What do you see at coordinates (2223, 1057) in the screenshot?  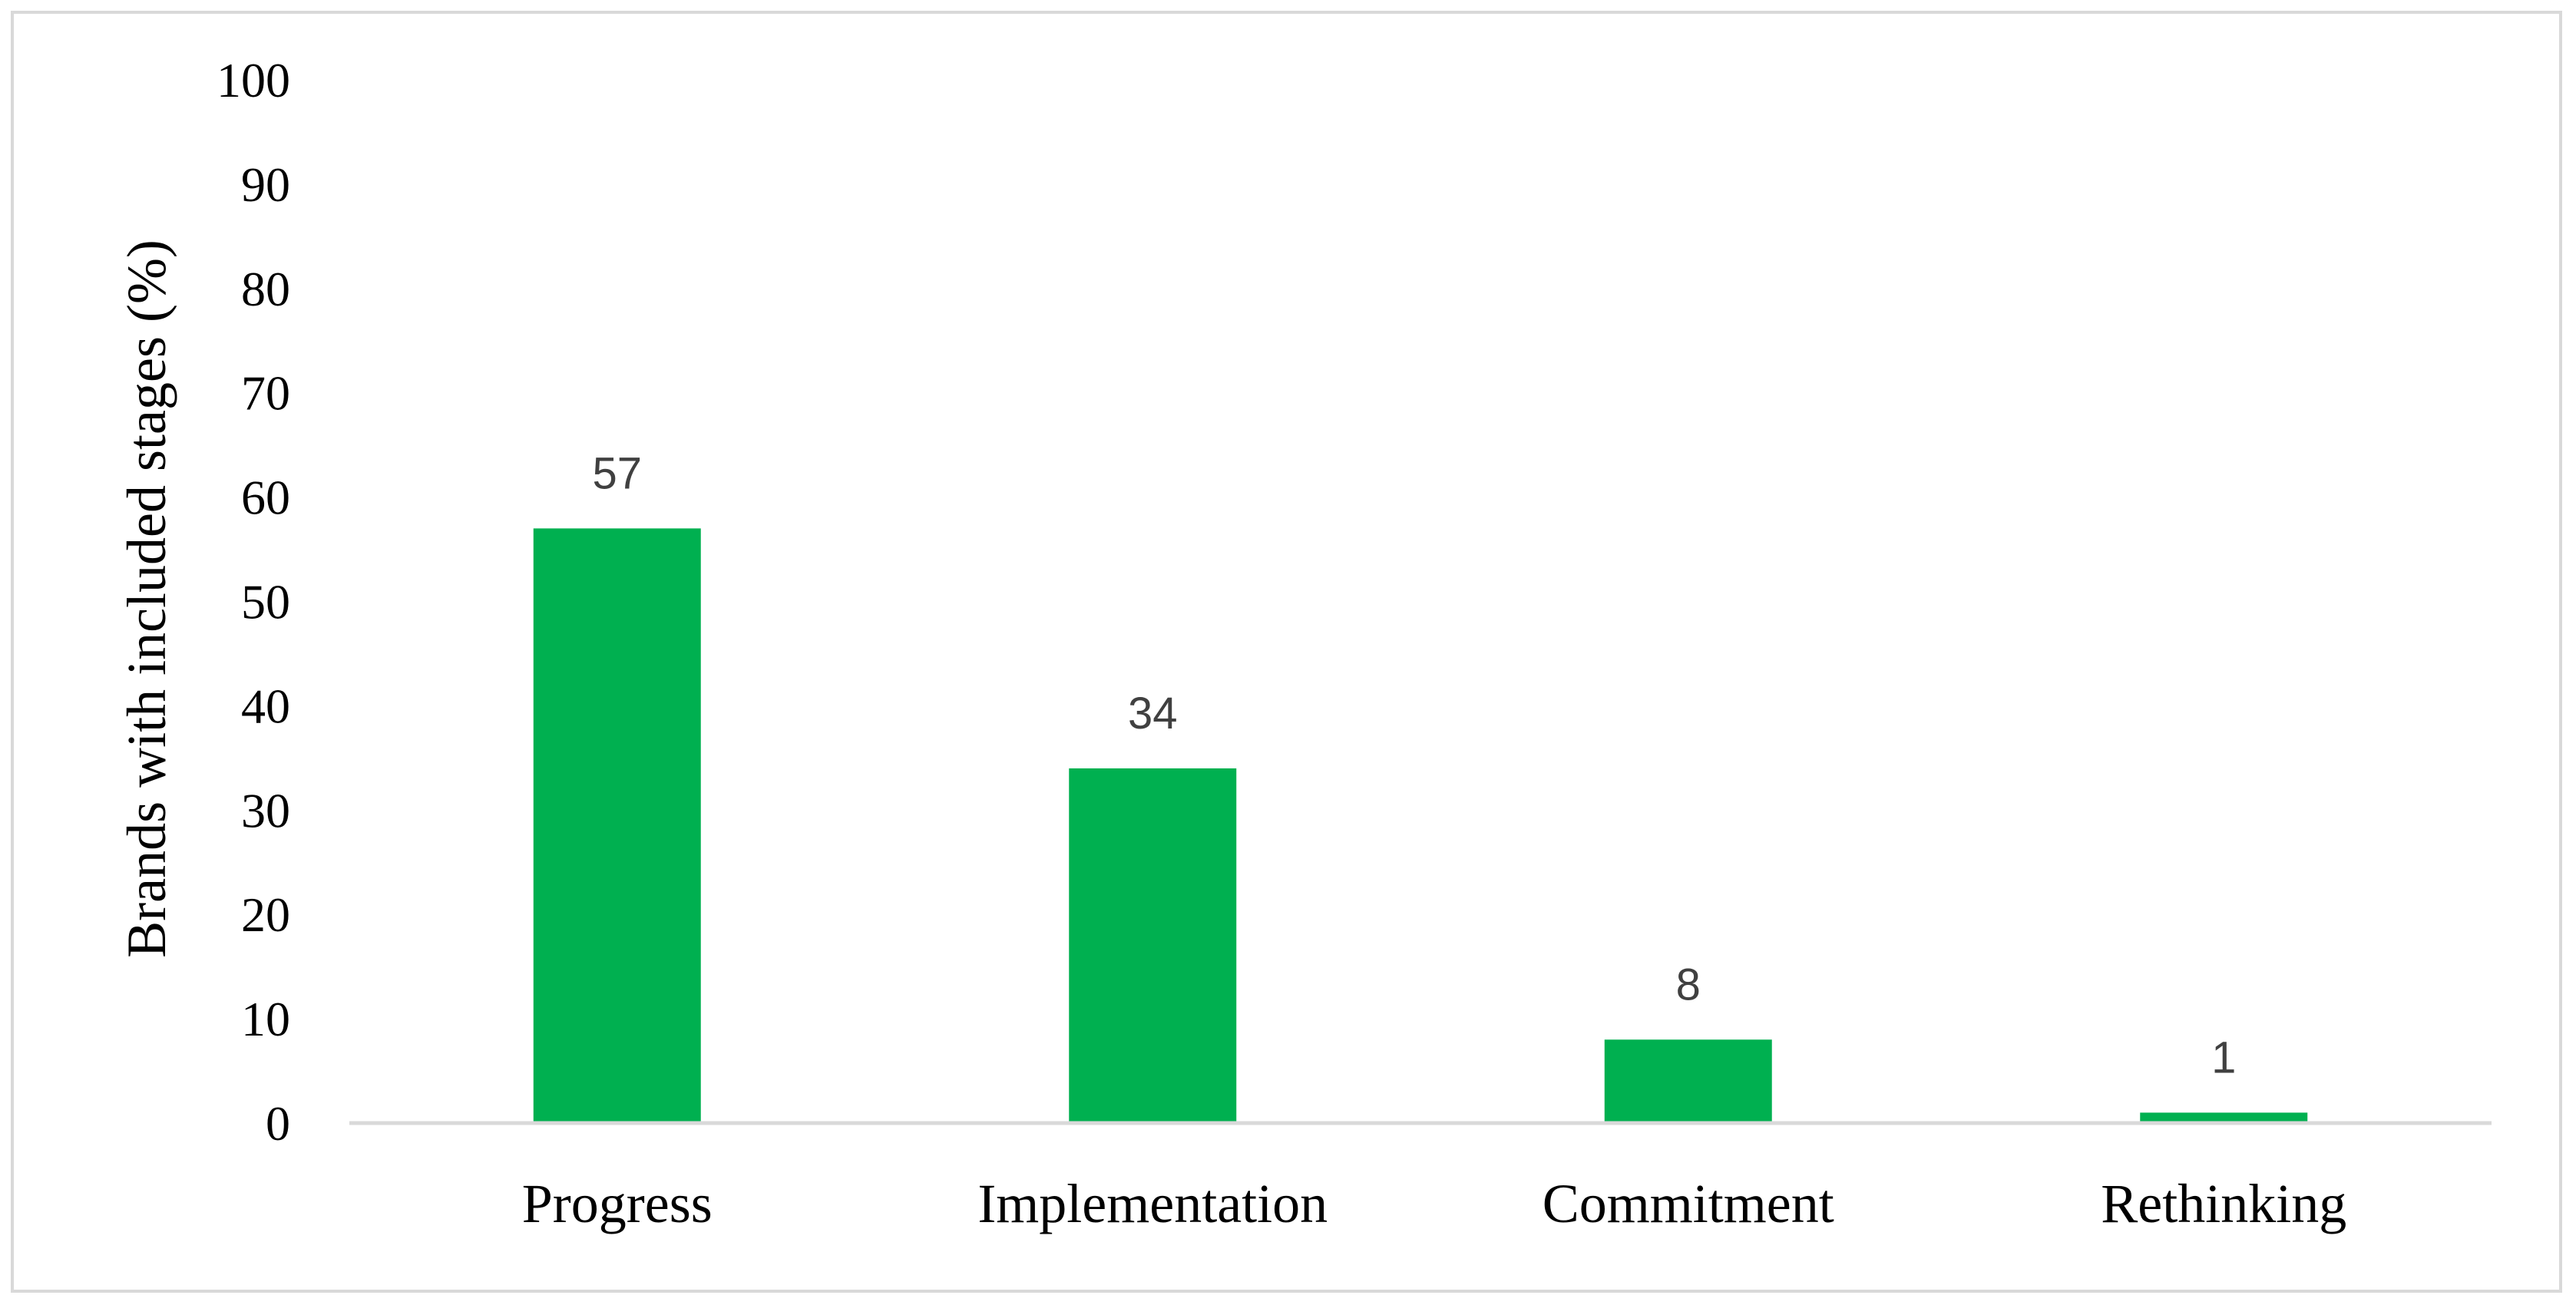 I see `data-label-rethinking: 1` at bounding box center [2223, 1057].